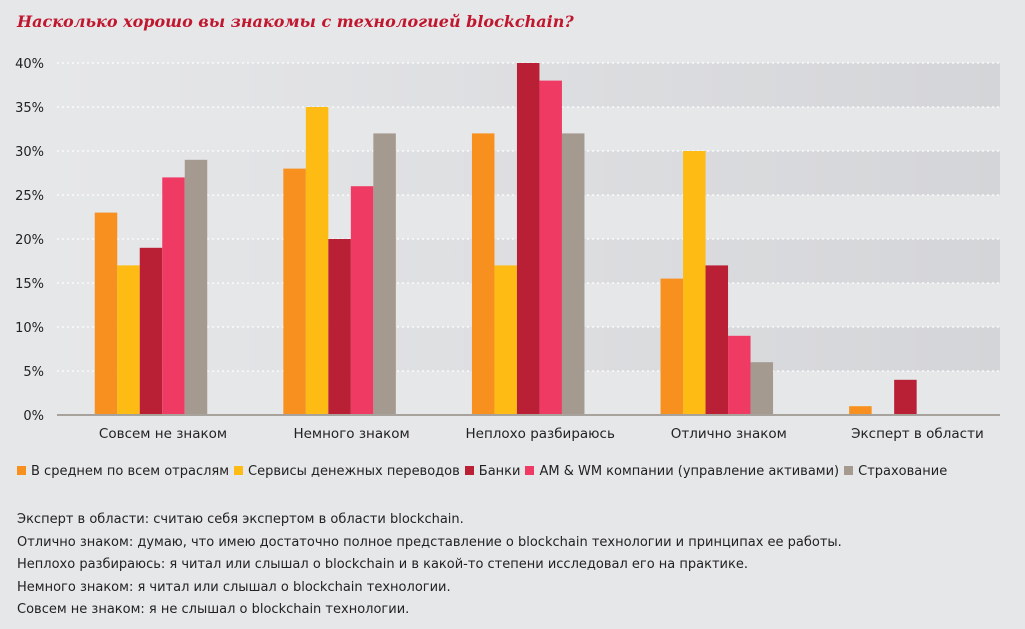 Image resolution: width=1025 pixels, height=629 pixels. I want to click on legend-label: В среднем по всем отраслям, so click(130, 471).